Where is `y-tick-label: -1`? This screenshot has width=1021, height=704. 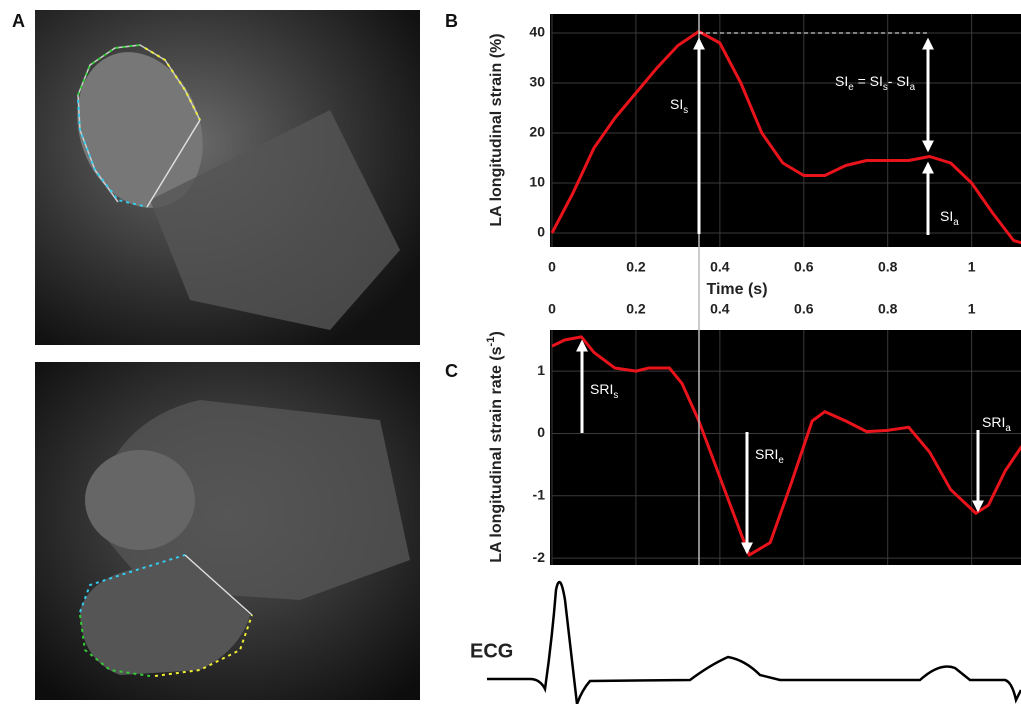
y-tick-label: -1 is located at coordinates (539, 495).